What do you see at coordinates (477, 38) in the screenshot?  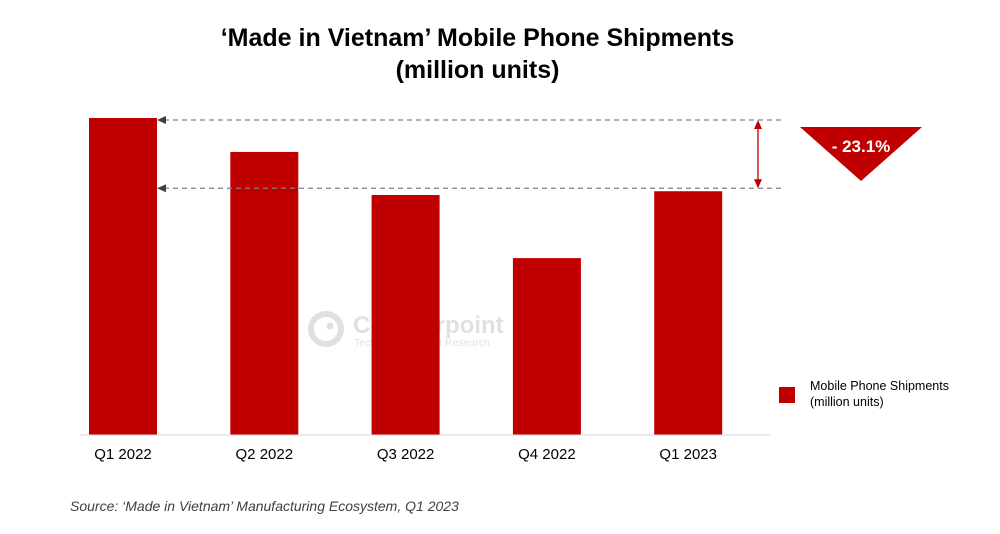 I see `title-line: ‘Made in Vietnam’ Mobile Phone Shipments` at bounding box center [477, 38].